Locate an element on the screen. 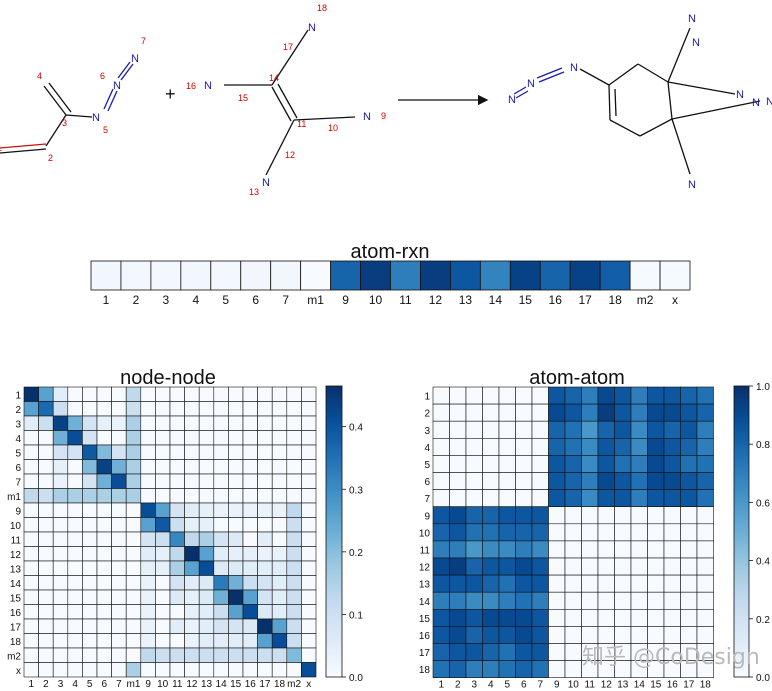  atom-rxn-tick-label: 2 is located at coordinates (136, 300).